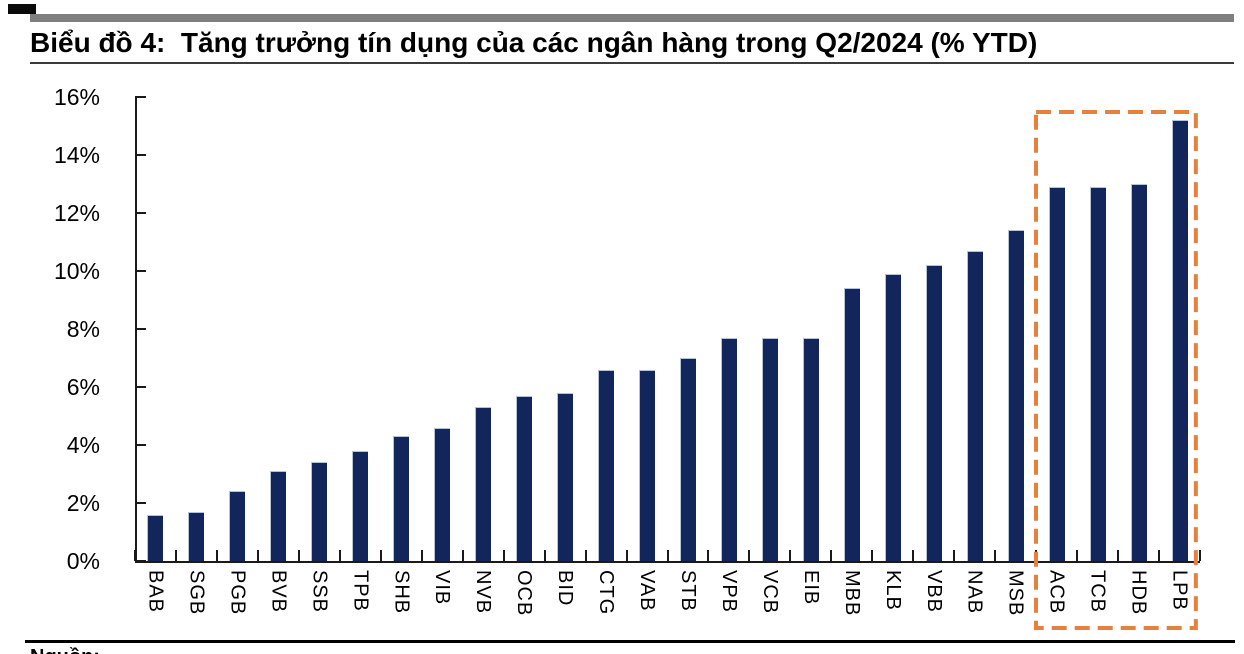 This screenshot has width=1244, height=654. What do you see at coordinates (769, 449) in the screenshot?
I see `bar-VCB` at bounding box center [769, 449].